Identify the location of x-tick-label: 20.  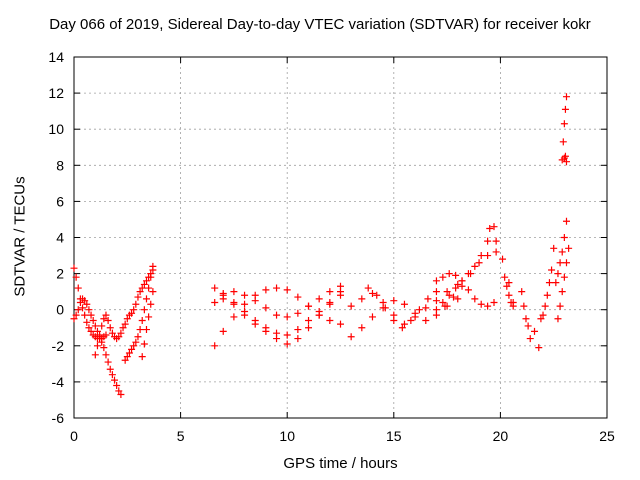
(501, 436).